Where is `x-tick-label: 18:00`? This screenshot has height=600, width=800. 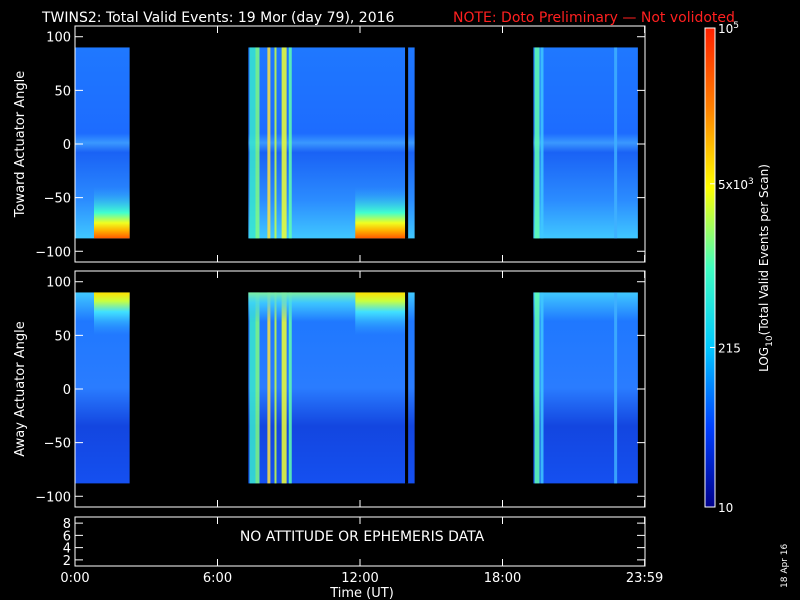 x-tick-label: 18:00 is located at coordinates (502, 578).